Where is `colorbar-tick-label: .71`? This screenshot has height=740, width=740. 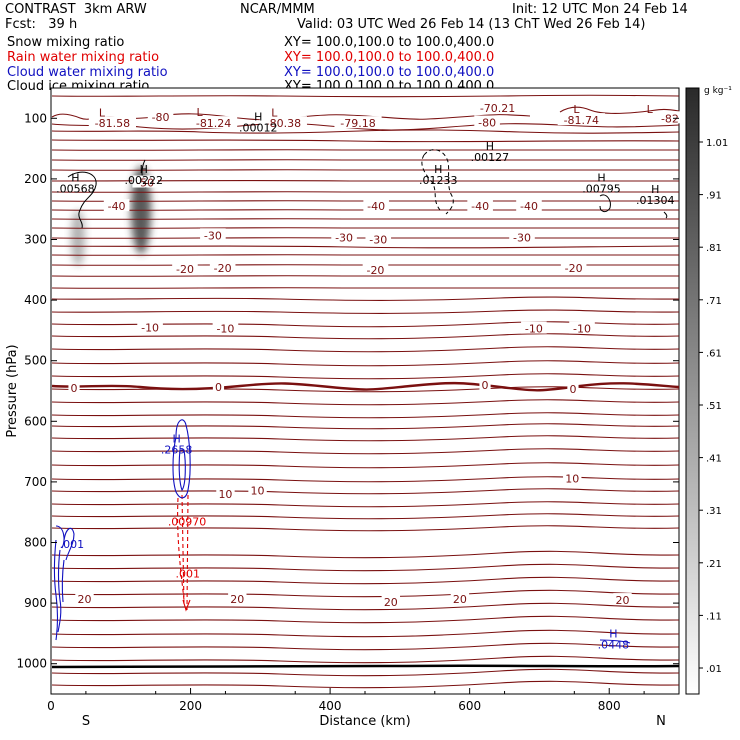 colorbar-tick-label: .71 is located at coordinates (714, 301).